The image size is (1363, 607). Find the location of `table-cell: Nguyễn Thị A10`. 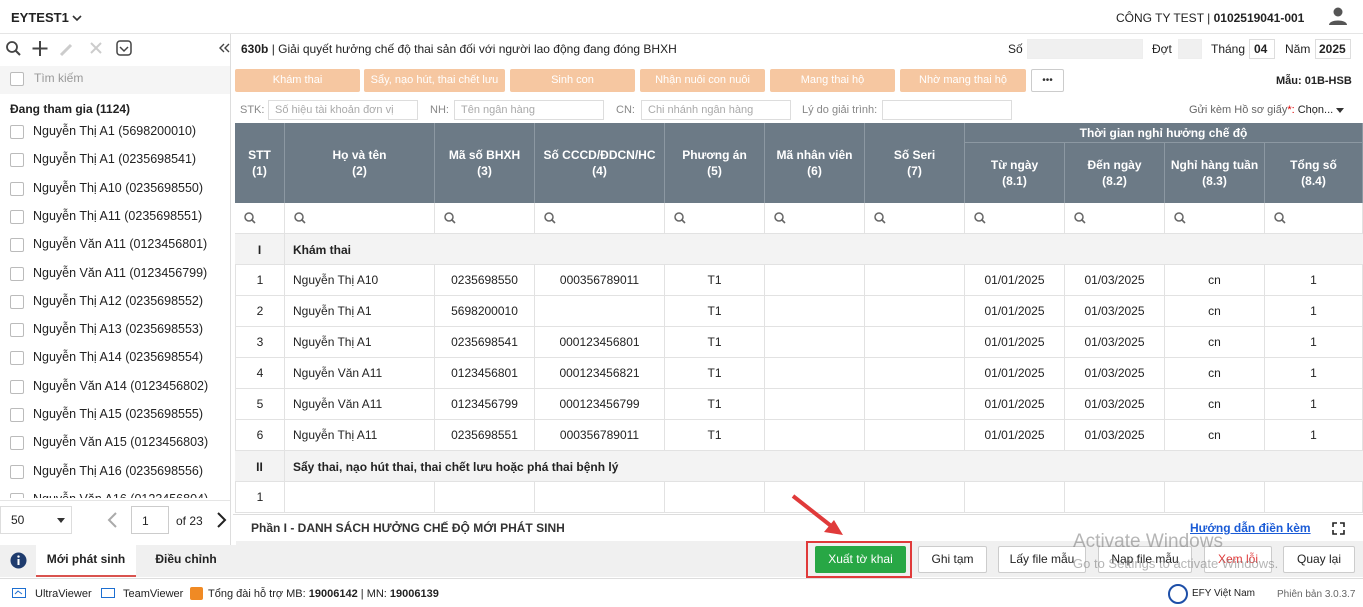

table-cell: Nguyễn Thị A10 is located at coordinates (360, 280).